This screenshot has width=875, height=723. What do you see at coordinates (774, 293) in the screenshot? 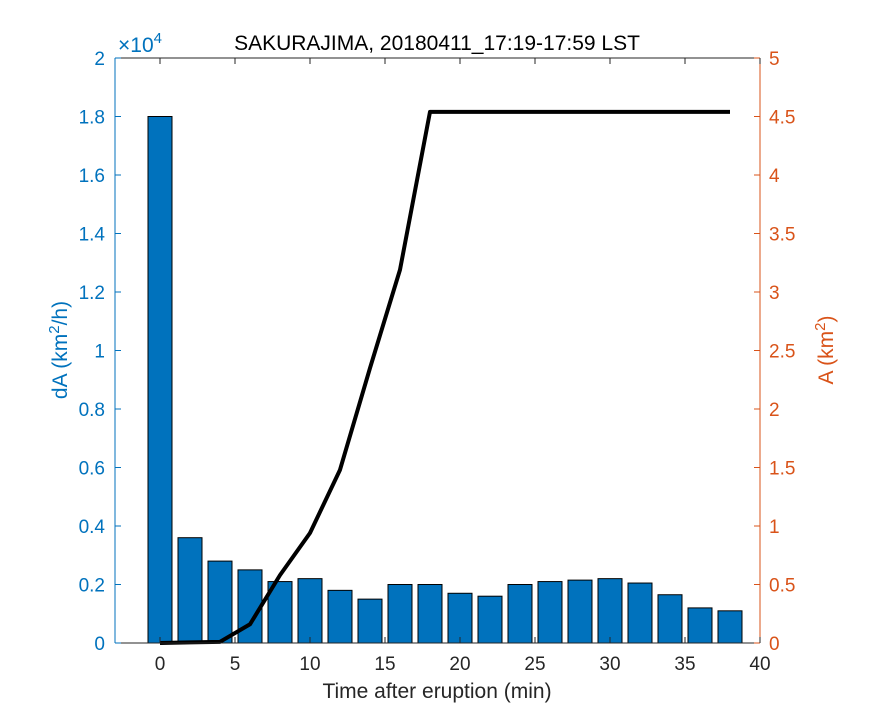
I see `right-tick-label: 3` at bounding box center [774, 293].